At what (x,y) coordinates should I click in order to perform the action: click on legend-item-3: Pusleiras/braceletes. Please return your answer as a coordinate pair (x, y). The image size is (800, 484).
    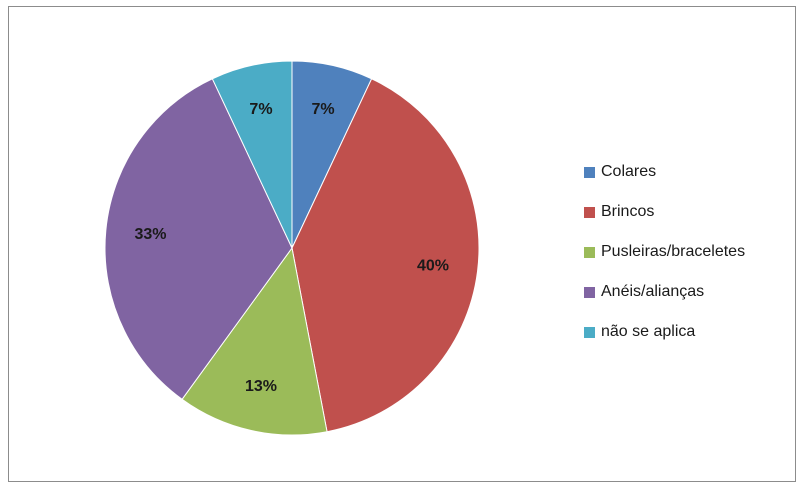
    Looking at the image, I should click on (664, 252).